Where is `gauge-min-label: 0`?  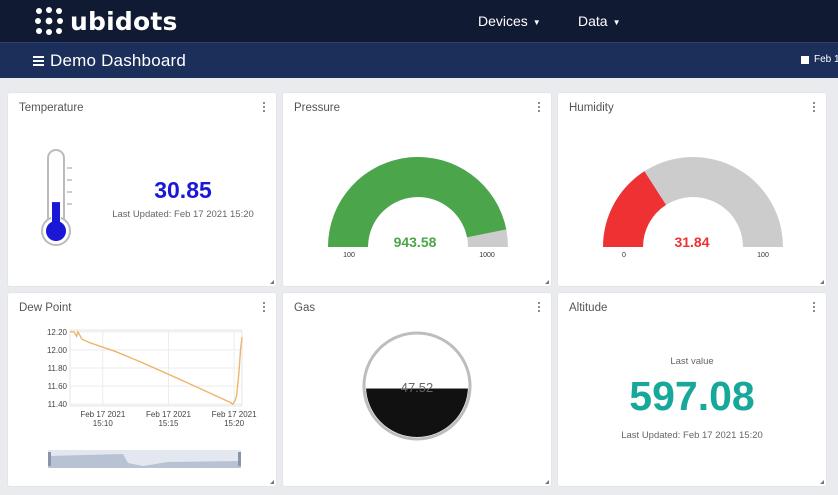
gauge-min-label: 0 is located at coordinates (624, 255).